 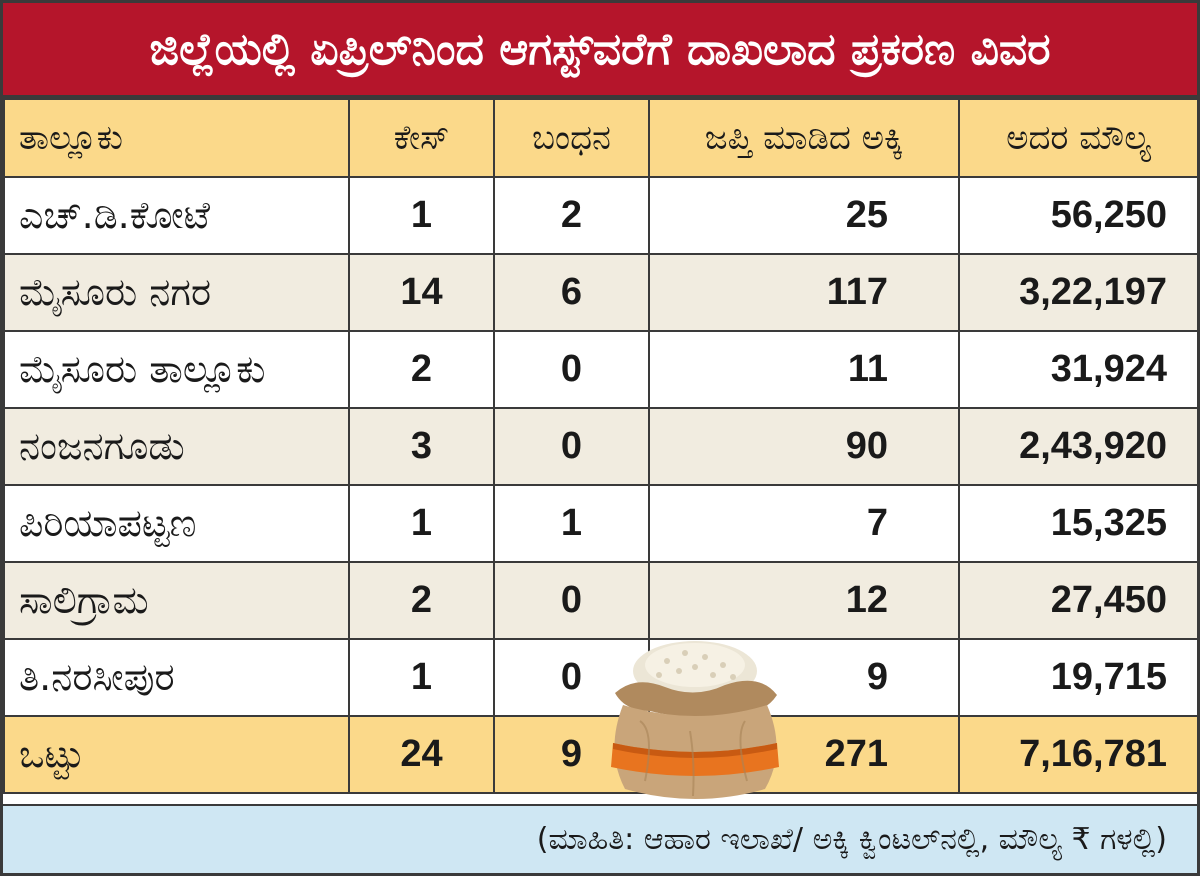 I want to click on value-cell: 3,22,197, so click(x=1078, y=292).